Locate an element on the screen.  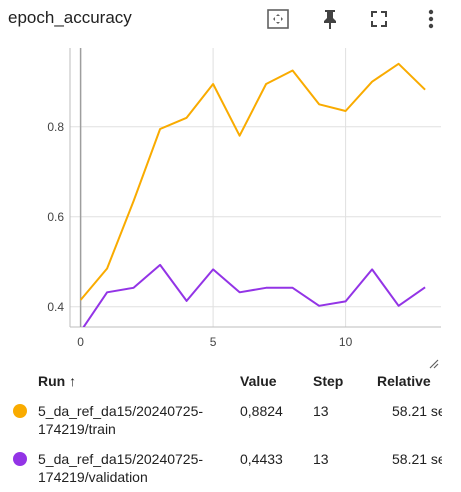
fit-domain-icon is located at coordinates (278, 19).